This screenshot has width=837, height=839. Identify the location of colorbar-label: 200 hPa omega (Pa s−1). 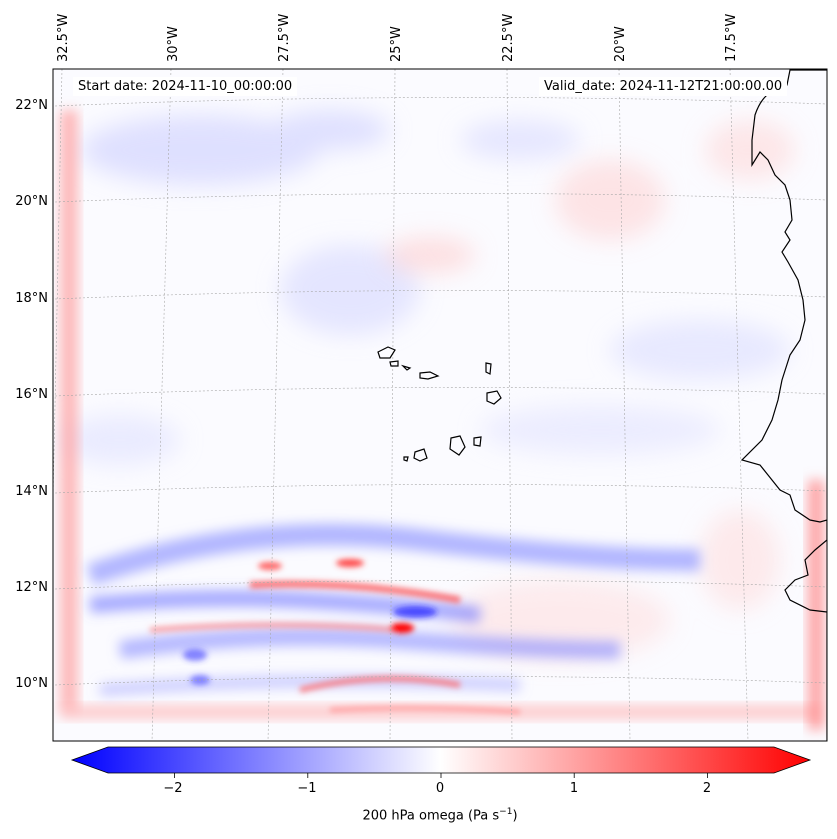
(440, 815).